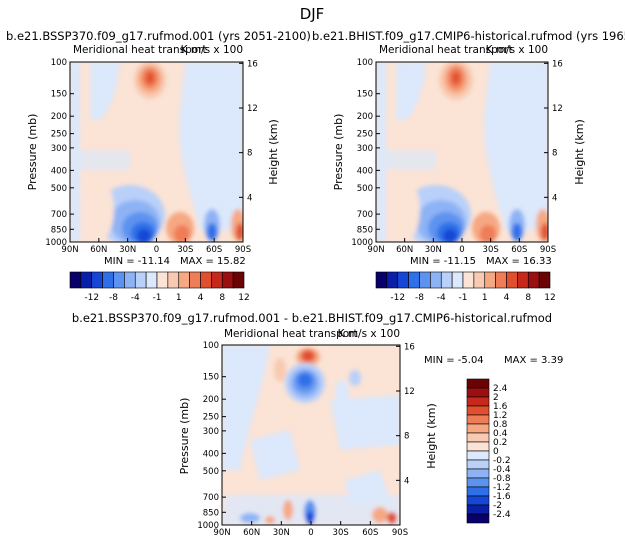 The width and height of the screenshot is (625, 545). I want to click on panel-2-ylabel: Pressure (mb), so click(338, 152).